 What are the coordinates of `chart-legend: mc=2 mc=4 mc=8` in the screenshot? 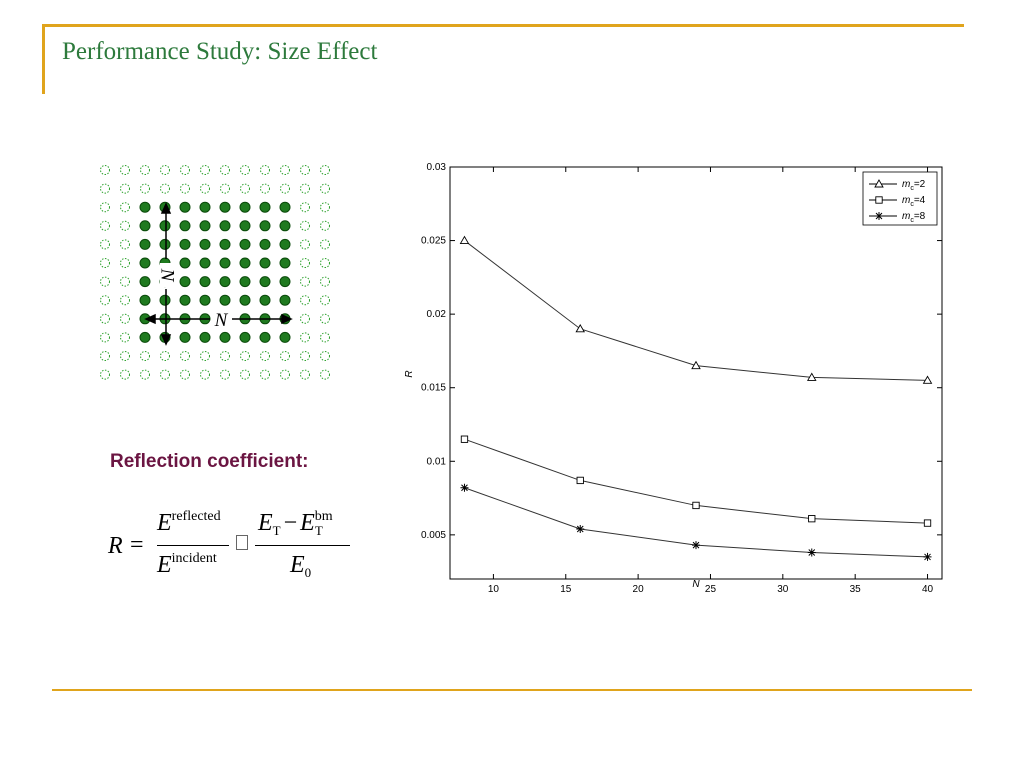 It's located at (900, 198).